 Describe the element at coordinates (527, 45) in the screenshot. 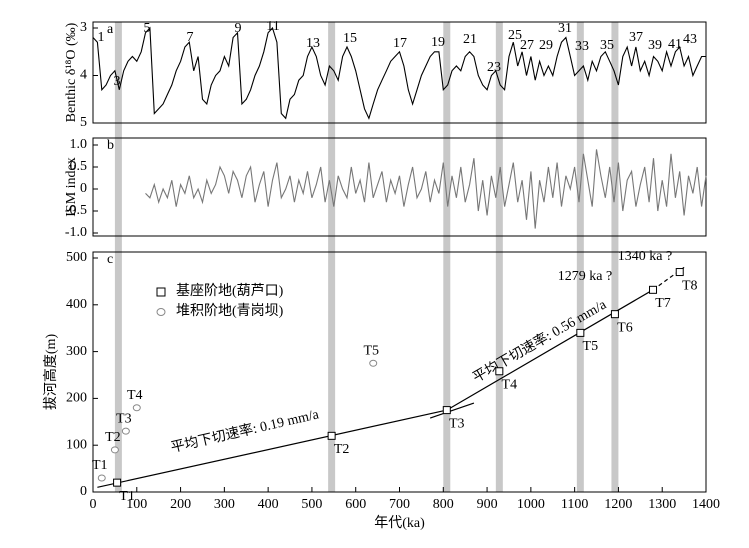

I see `stage-label: 27` at that location.